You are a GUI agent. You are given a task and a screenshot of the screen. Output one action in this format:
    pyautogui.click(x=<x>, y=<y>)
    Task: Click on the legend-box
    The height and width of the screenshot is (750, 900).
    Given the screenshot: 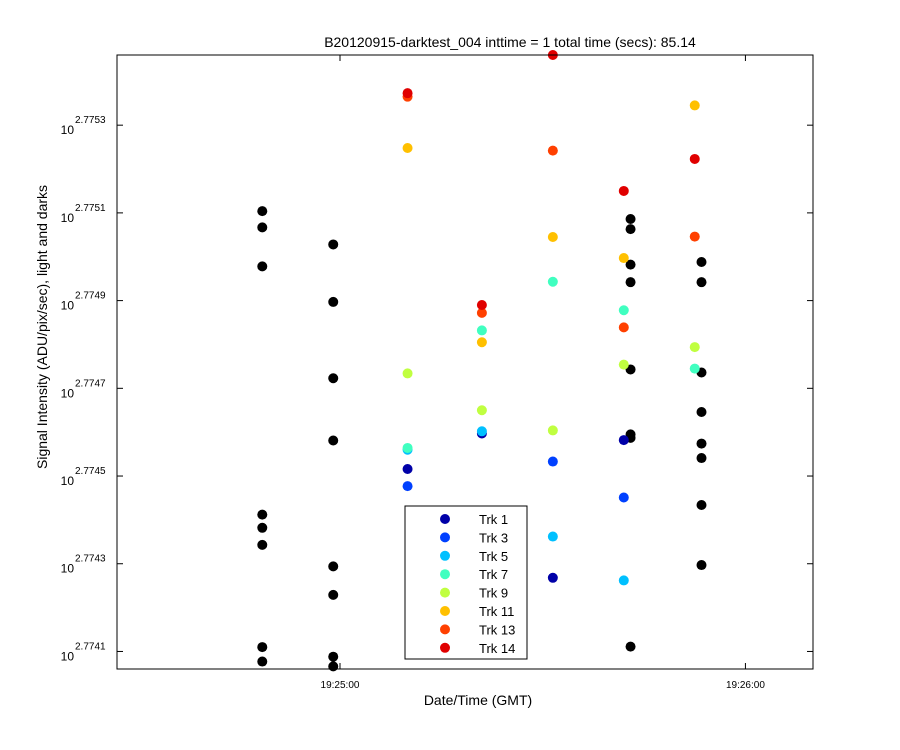 What is the action you would take?
    pyautogui.click(x=466, y=582)
    